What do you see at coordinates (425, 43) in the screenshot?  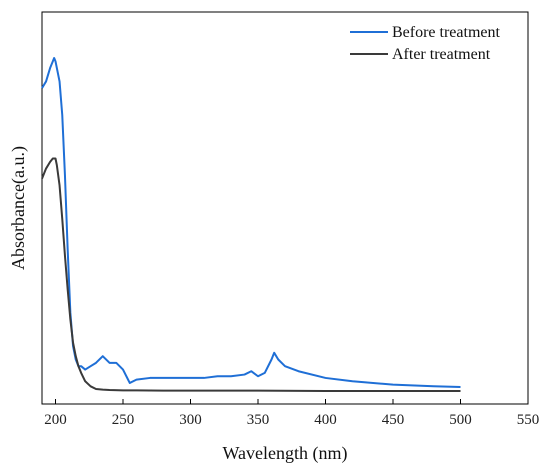 I see `legend: Before treatment After treatment` at bounding box center [425, 43].